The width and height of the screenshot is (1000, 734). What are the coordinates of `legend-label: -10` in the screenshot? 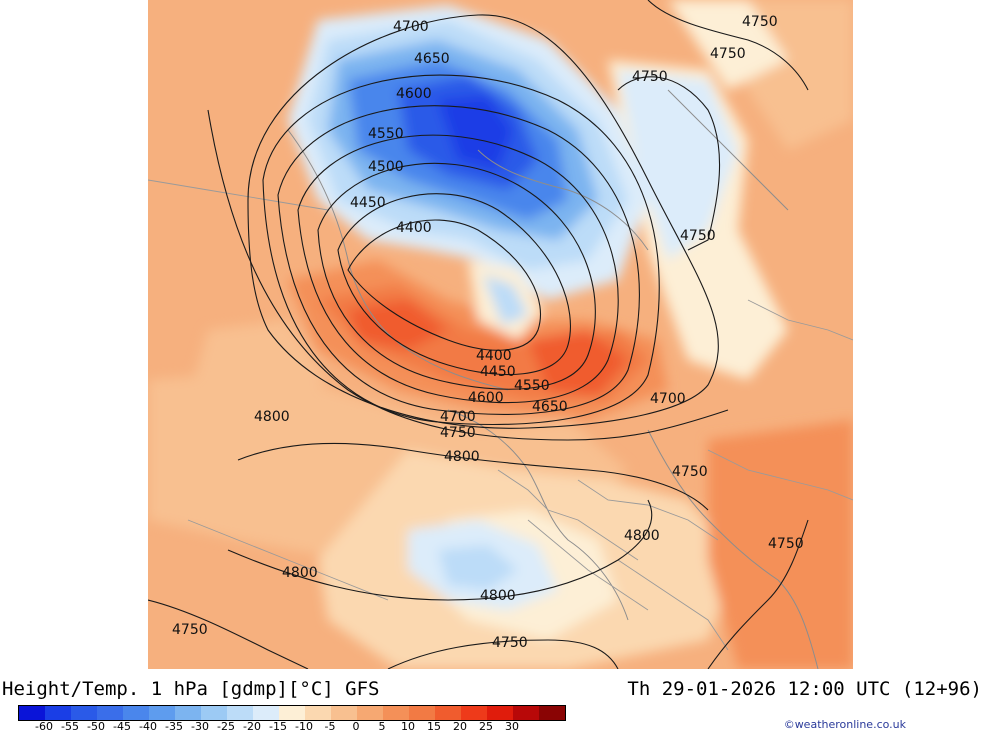 It's located at (304, 726).